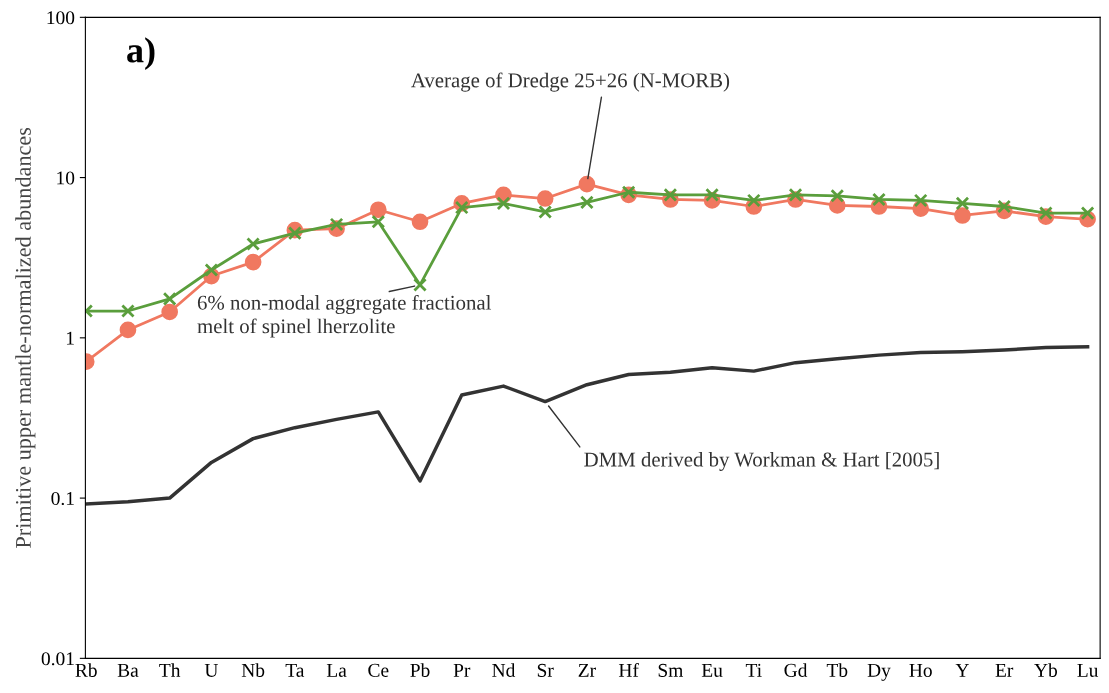 This screenshot has height=693, width=1109. What do you see at coordinates (70, 338) in the screenshot?
I see `y-tick-label: 1` at bounding box center [70, 338].